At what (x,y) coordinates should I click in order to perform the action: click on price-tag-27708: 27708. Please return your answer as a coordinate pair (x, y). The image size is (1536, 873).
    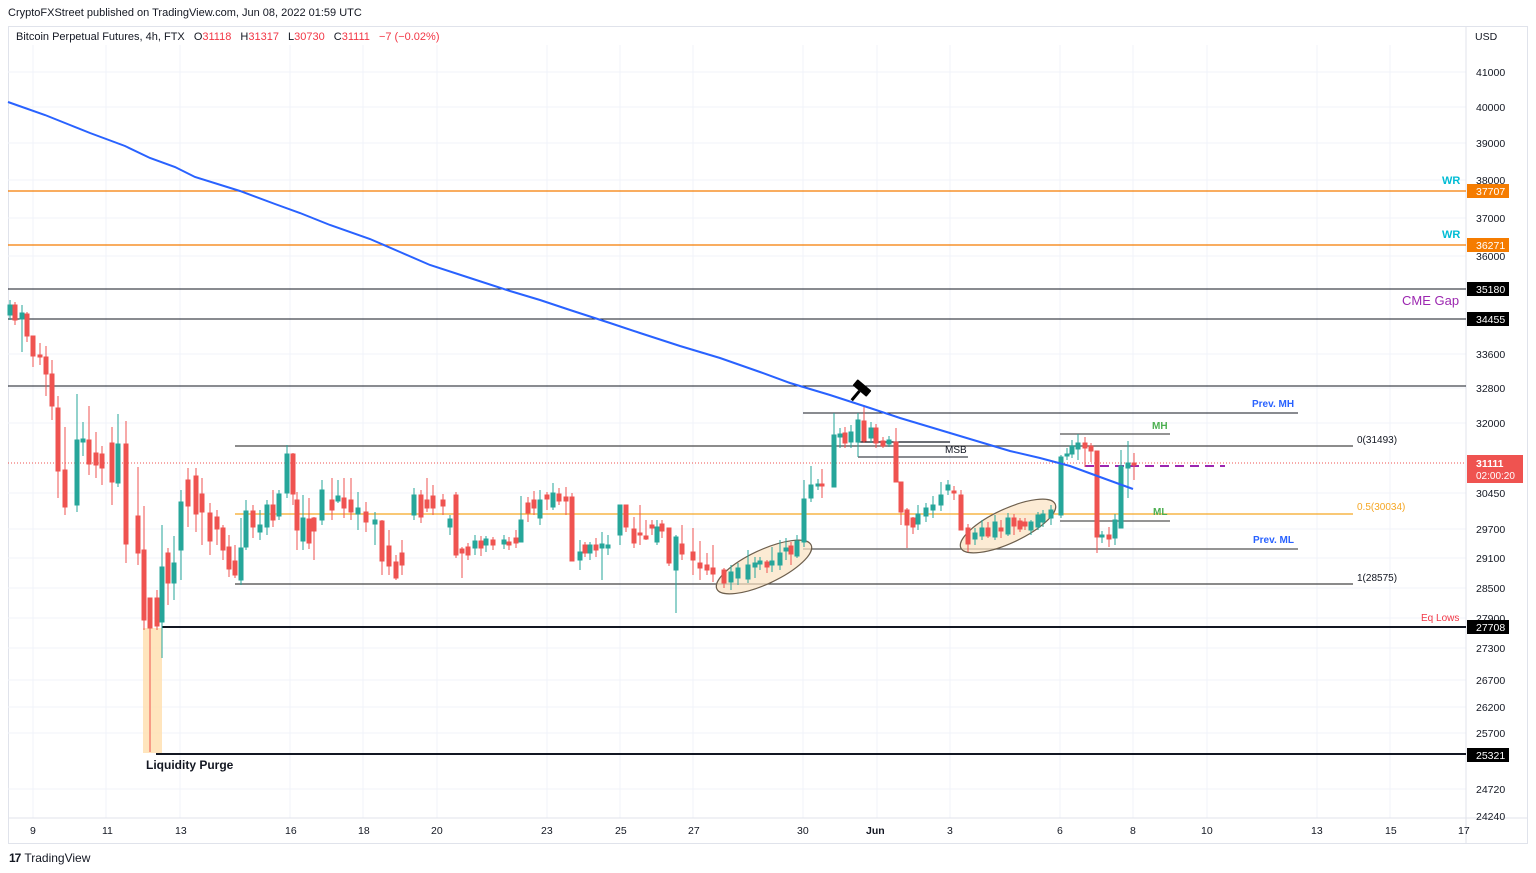
    Looking at the image, I should click on (1488, 627).